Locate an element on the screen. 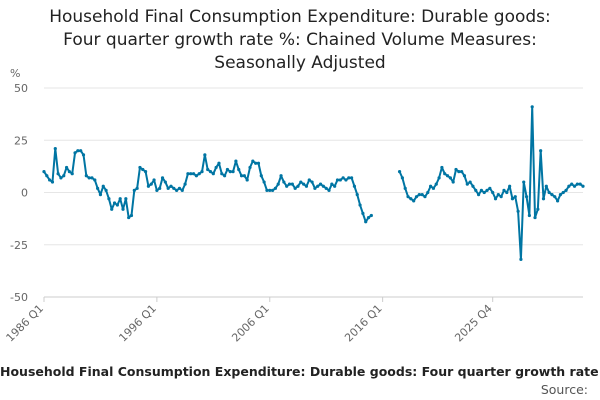  y-axis-ticks: 50 25 0 -25 -50 is located at coordinates (19, 193).